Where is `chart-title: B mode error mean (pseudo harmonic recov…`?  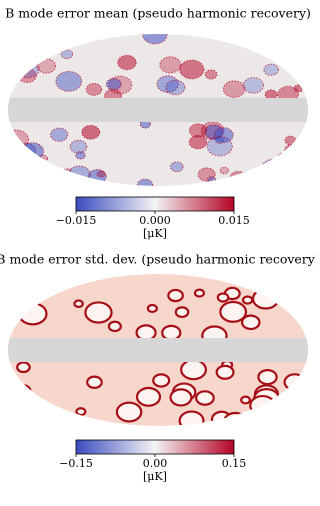
chart-title: B mode error mean (pseudo harmonic recov… is located at coordinates (158, 13).